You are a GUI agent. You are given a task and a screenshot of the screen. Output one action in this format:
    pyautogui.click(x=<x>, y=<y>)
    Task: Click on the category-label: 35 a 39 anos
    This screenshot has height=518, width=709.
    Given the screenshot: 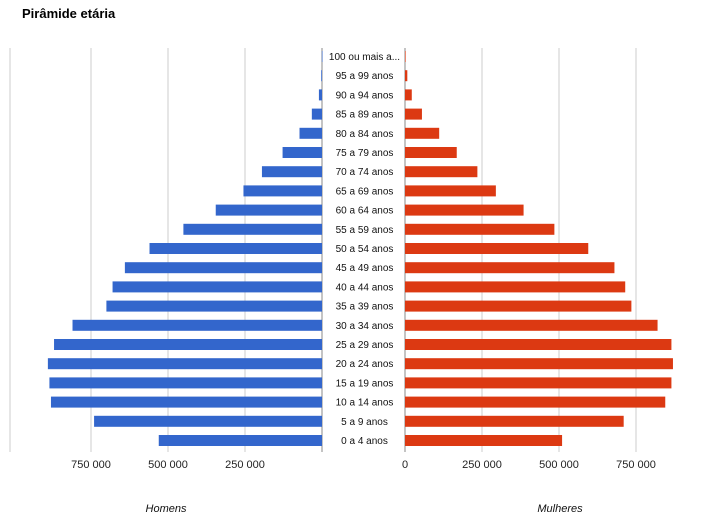 What is the action you would take?
    pyautogui.click(x=365, y=307)
    